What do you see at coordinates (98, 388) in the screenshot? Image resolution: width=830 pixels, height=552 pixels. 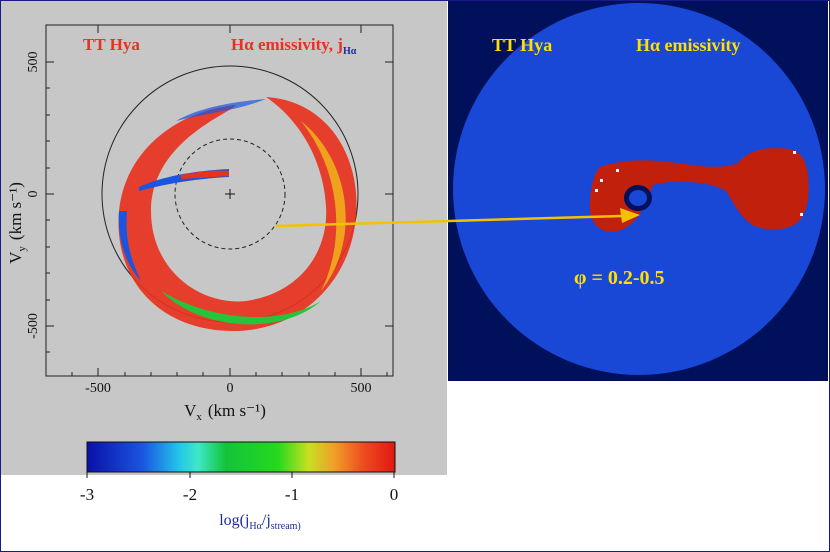 I see `x-tick-label: -500` at bounding box center [98, 388].